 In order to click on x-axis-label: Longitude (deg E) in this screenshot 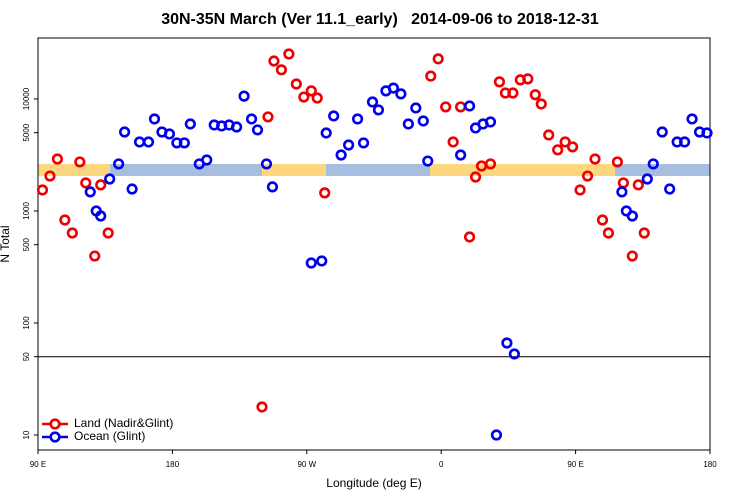, I will do `click(373, 483)`.